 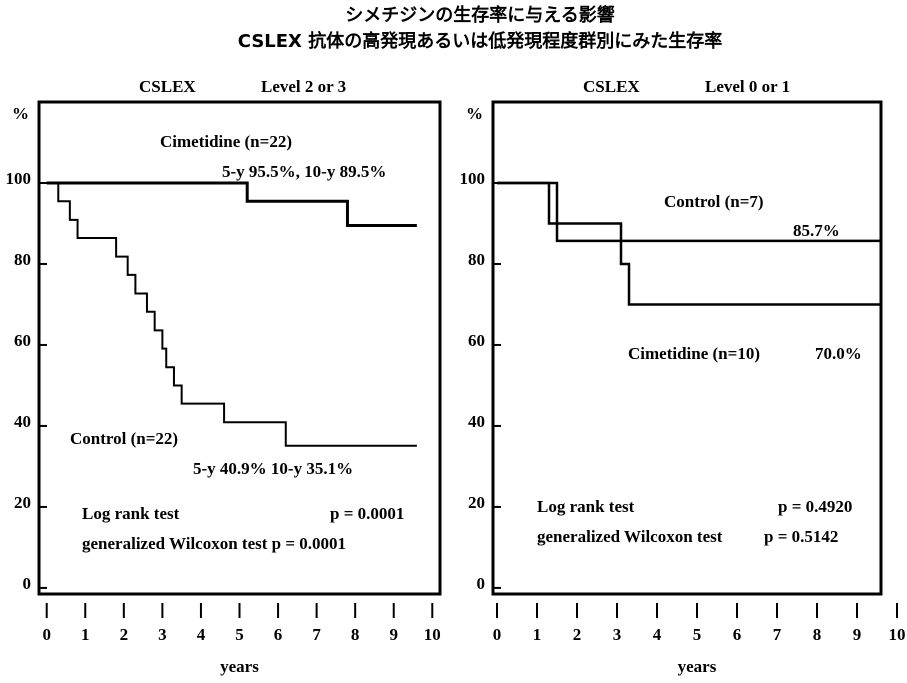 I want to click on annotation: 85.7%, so click(x=816, y=230).